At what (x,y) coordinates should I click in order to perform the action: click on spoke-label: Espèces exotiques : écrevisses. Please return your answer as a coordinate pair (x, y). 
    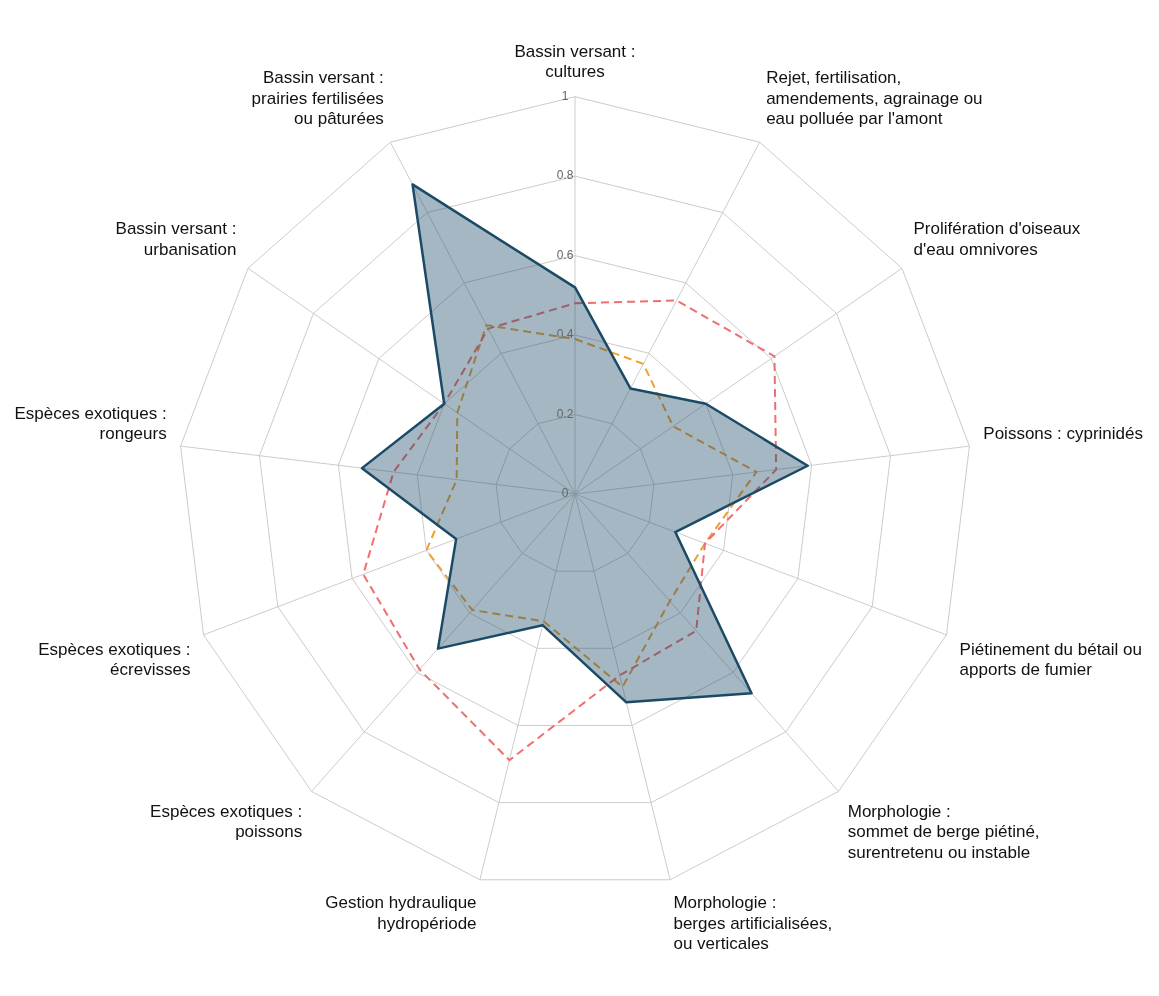
    Looking at the image, I should click on (114, 659).